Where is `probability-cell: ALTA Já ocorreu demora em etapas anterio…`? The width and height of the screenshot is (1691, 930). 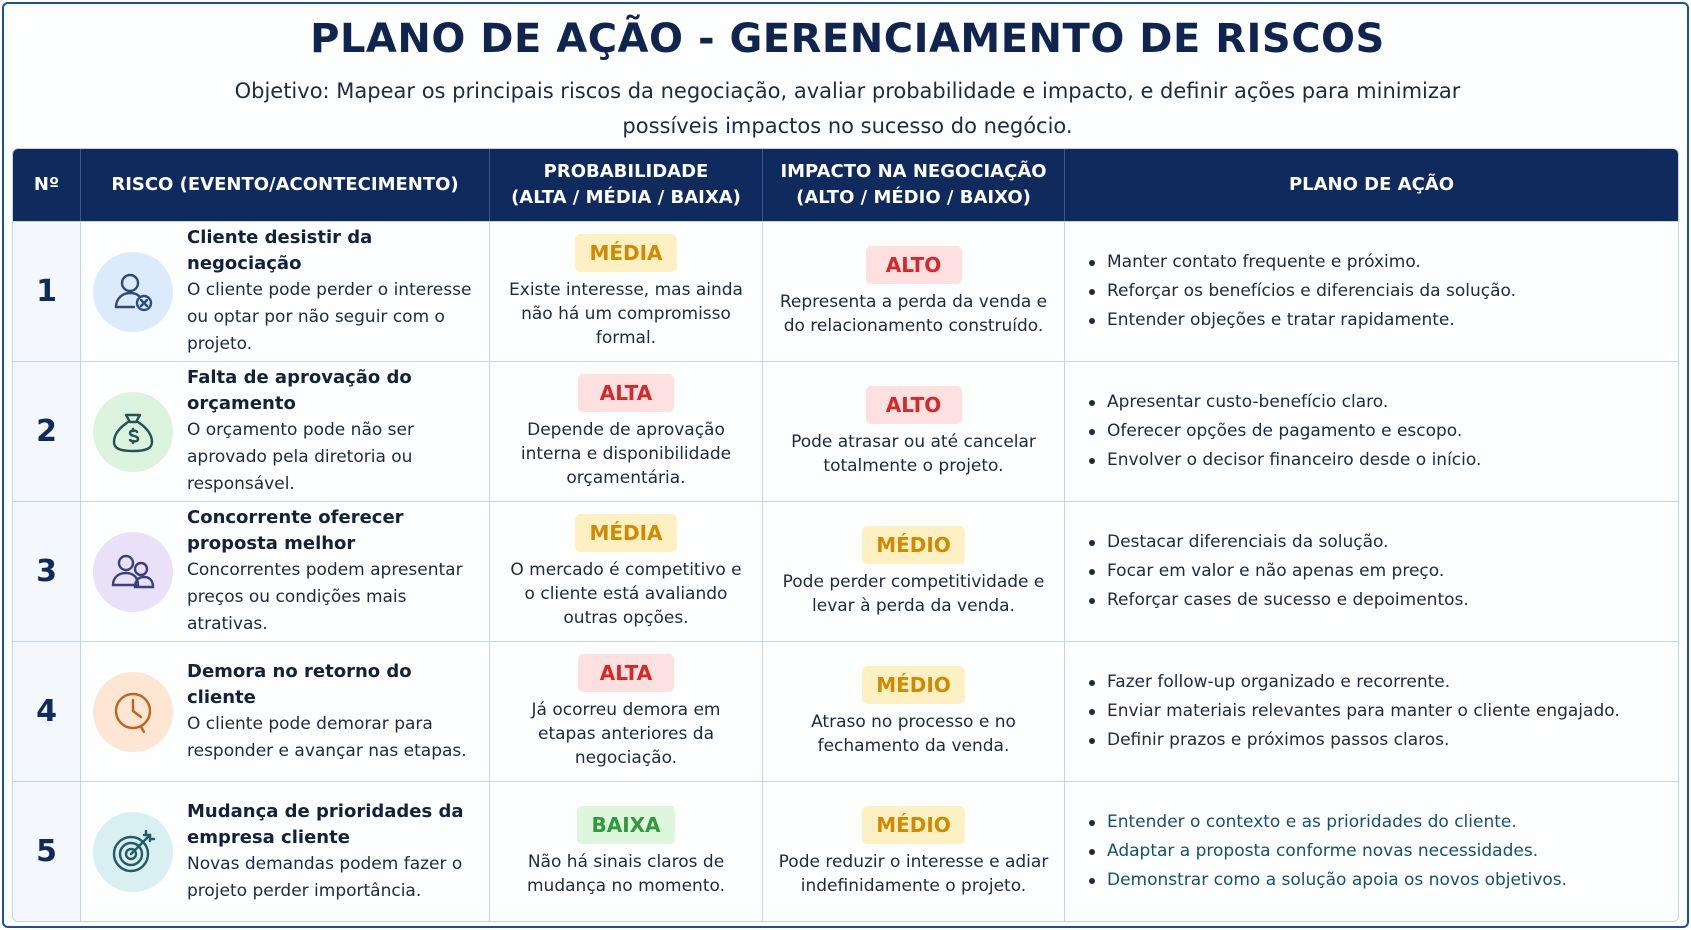 probability-cell: ALTA Já ocorreu demora em etapas anterio… is located at coordinates (626, 711).